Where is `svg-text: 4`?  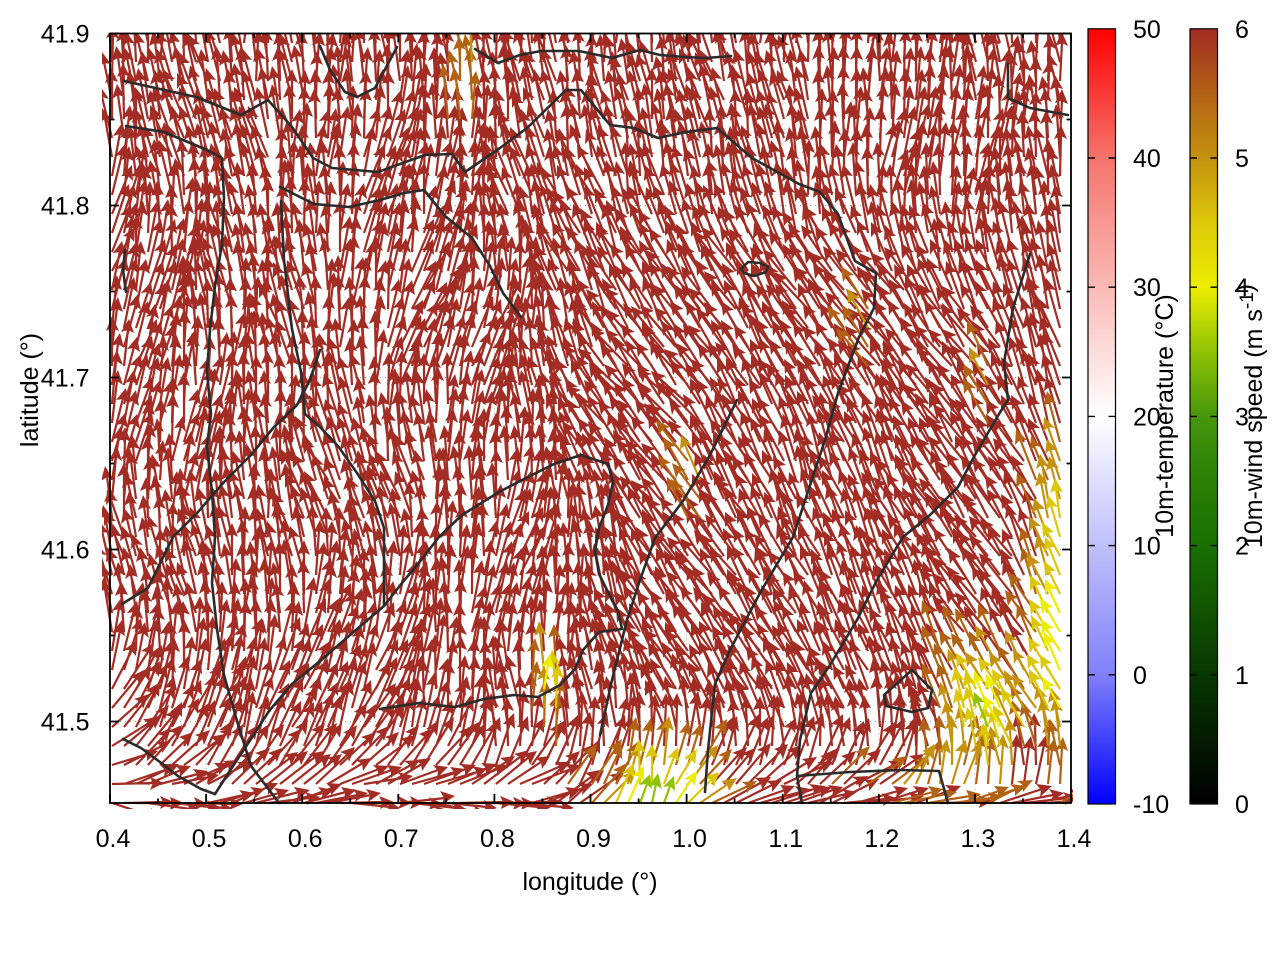 svg-text: 4 is located at coordinates (1242, 288).